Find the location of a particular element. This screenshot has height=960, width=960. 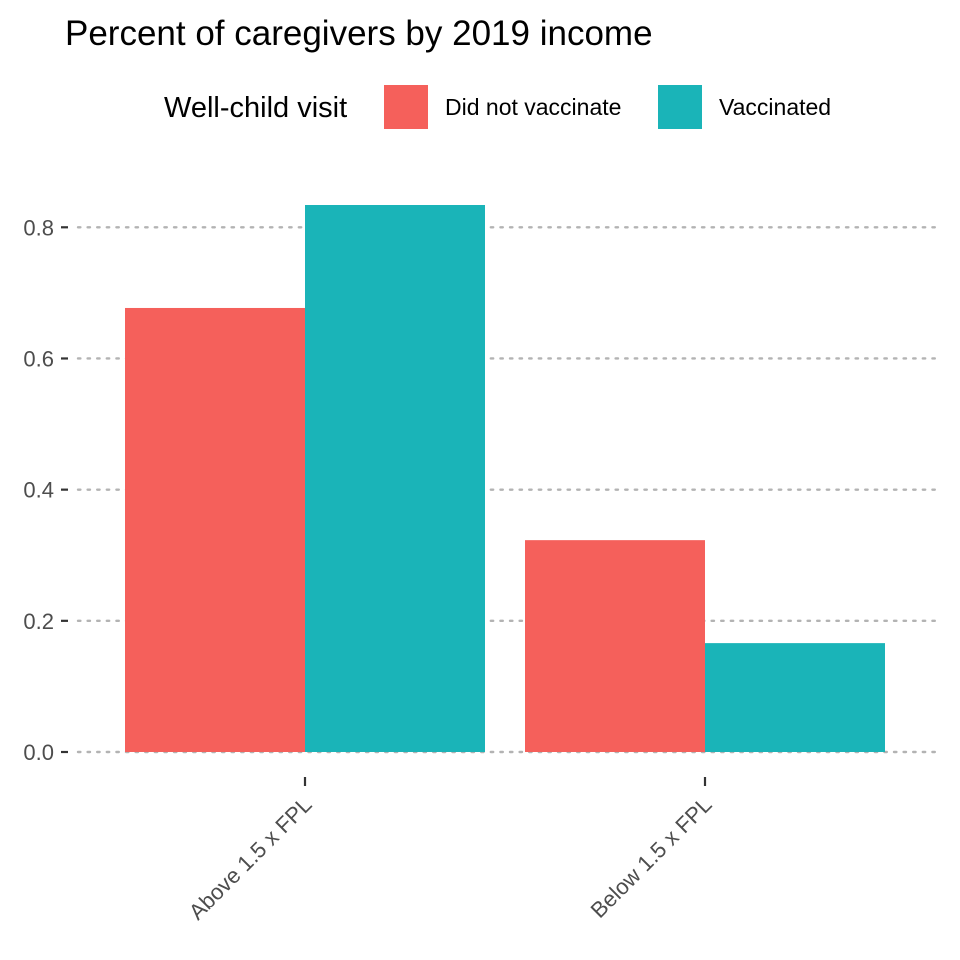

legend-label-did-not-vaccinate: Did not vaccinate is located at coordinates (533, 107).